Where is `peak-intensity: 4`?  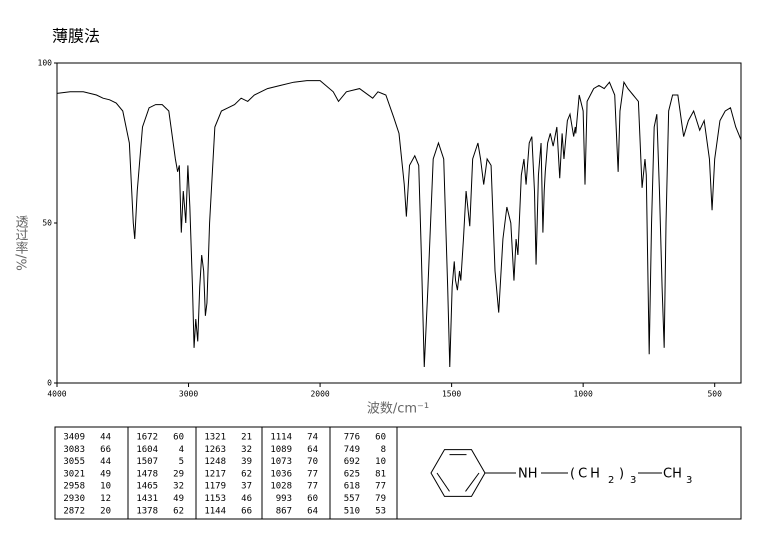
peak-intensity: 4 is located at coordinates (181, 450).